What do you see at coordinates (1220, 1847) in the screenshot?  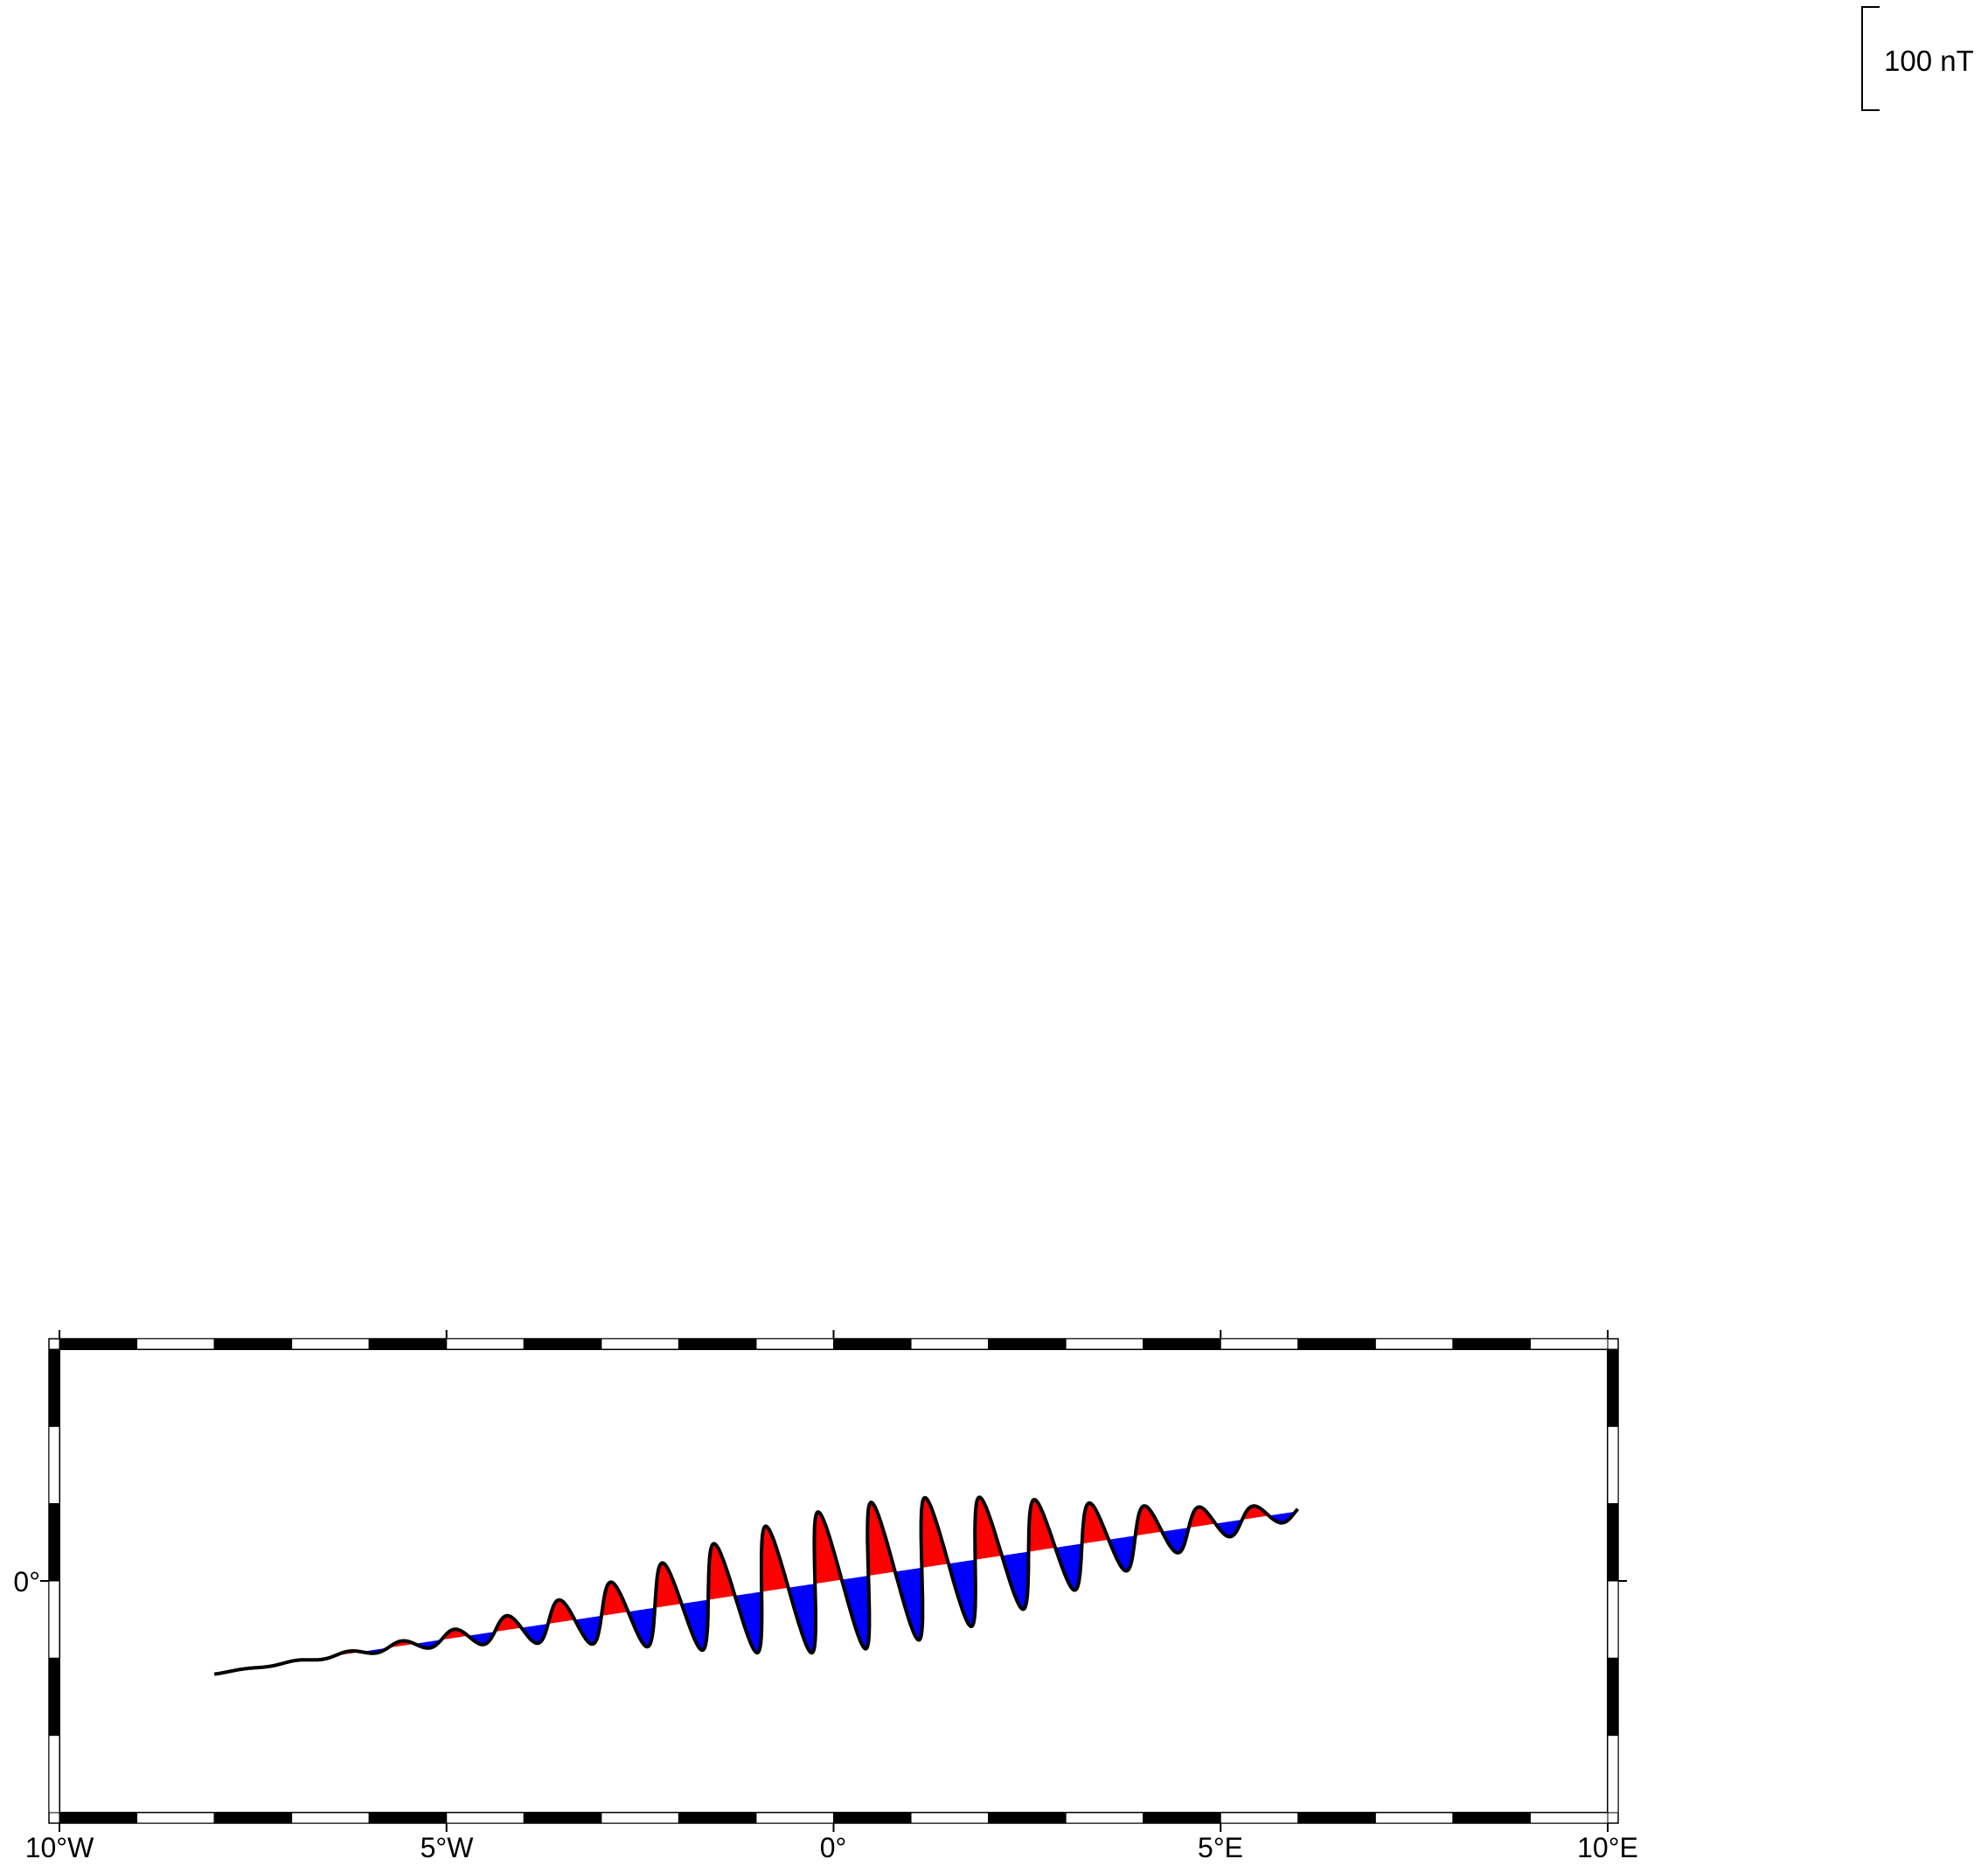 I see `x-tick-label-5e: 5°E` at bounding box center [1220, 1847].